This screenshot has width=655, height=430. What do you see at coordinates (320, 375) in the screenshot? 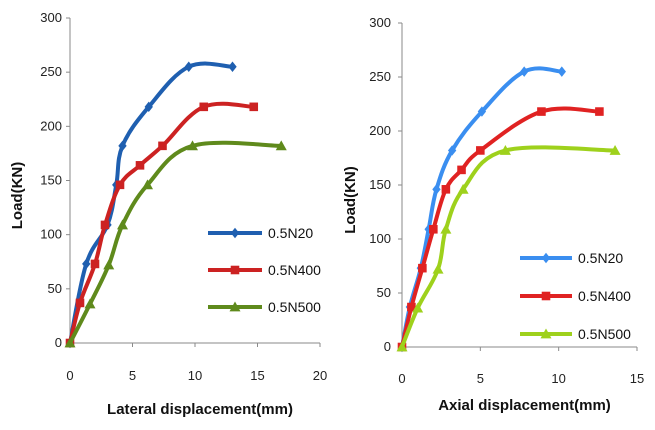
I see `x-tick-label: 20` at bounding box center [320, 375].